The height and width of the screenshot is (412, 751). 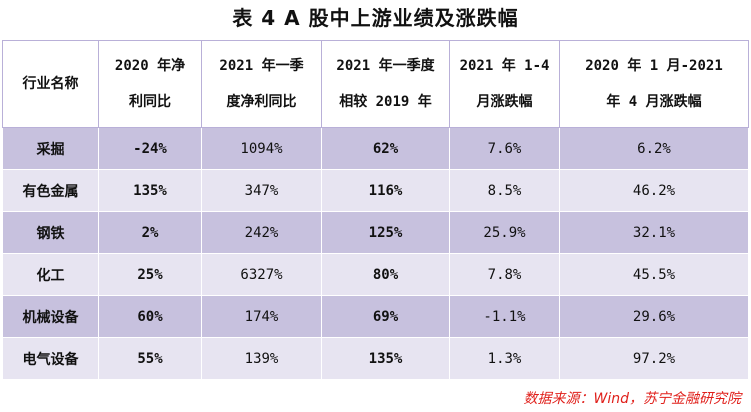 What do you see at coordinates (654, 66) in the screenshot?
I see `header-line: 2020 年 1 月-2021` at bounding box center [654, 66].